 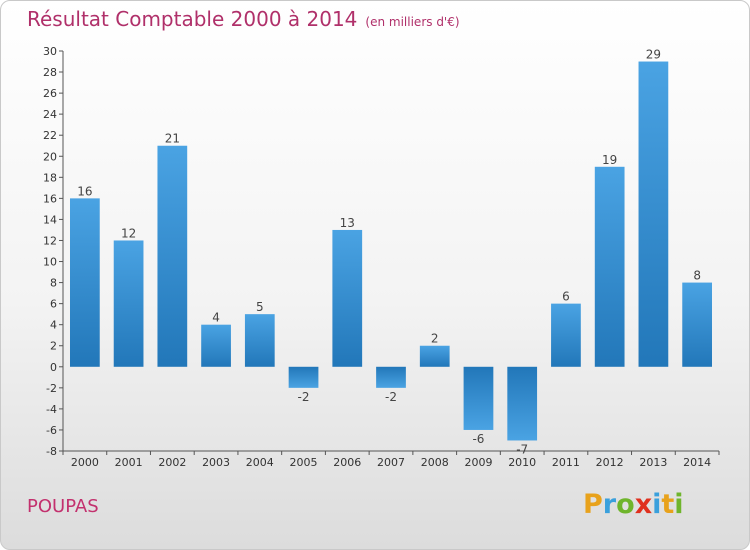 I want to click on data-label: 19, so click(x=609, y=160).